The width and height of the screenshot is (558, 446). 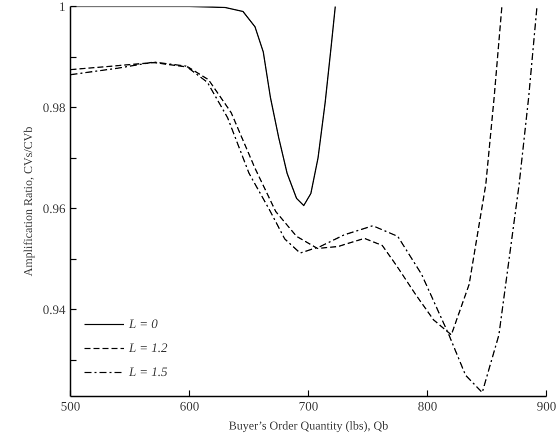 What do you see at coordinates (54, 310) in the screenshot?
I see `y-tick-label: 0.94` at bounding box center [54, 310].